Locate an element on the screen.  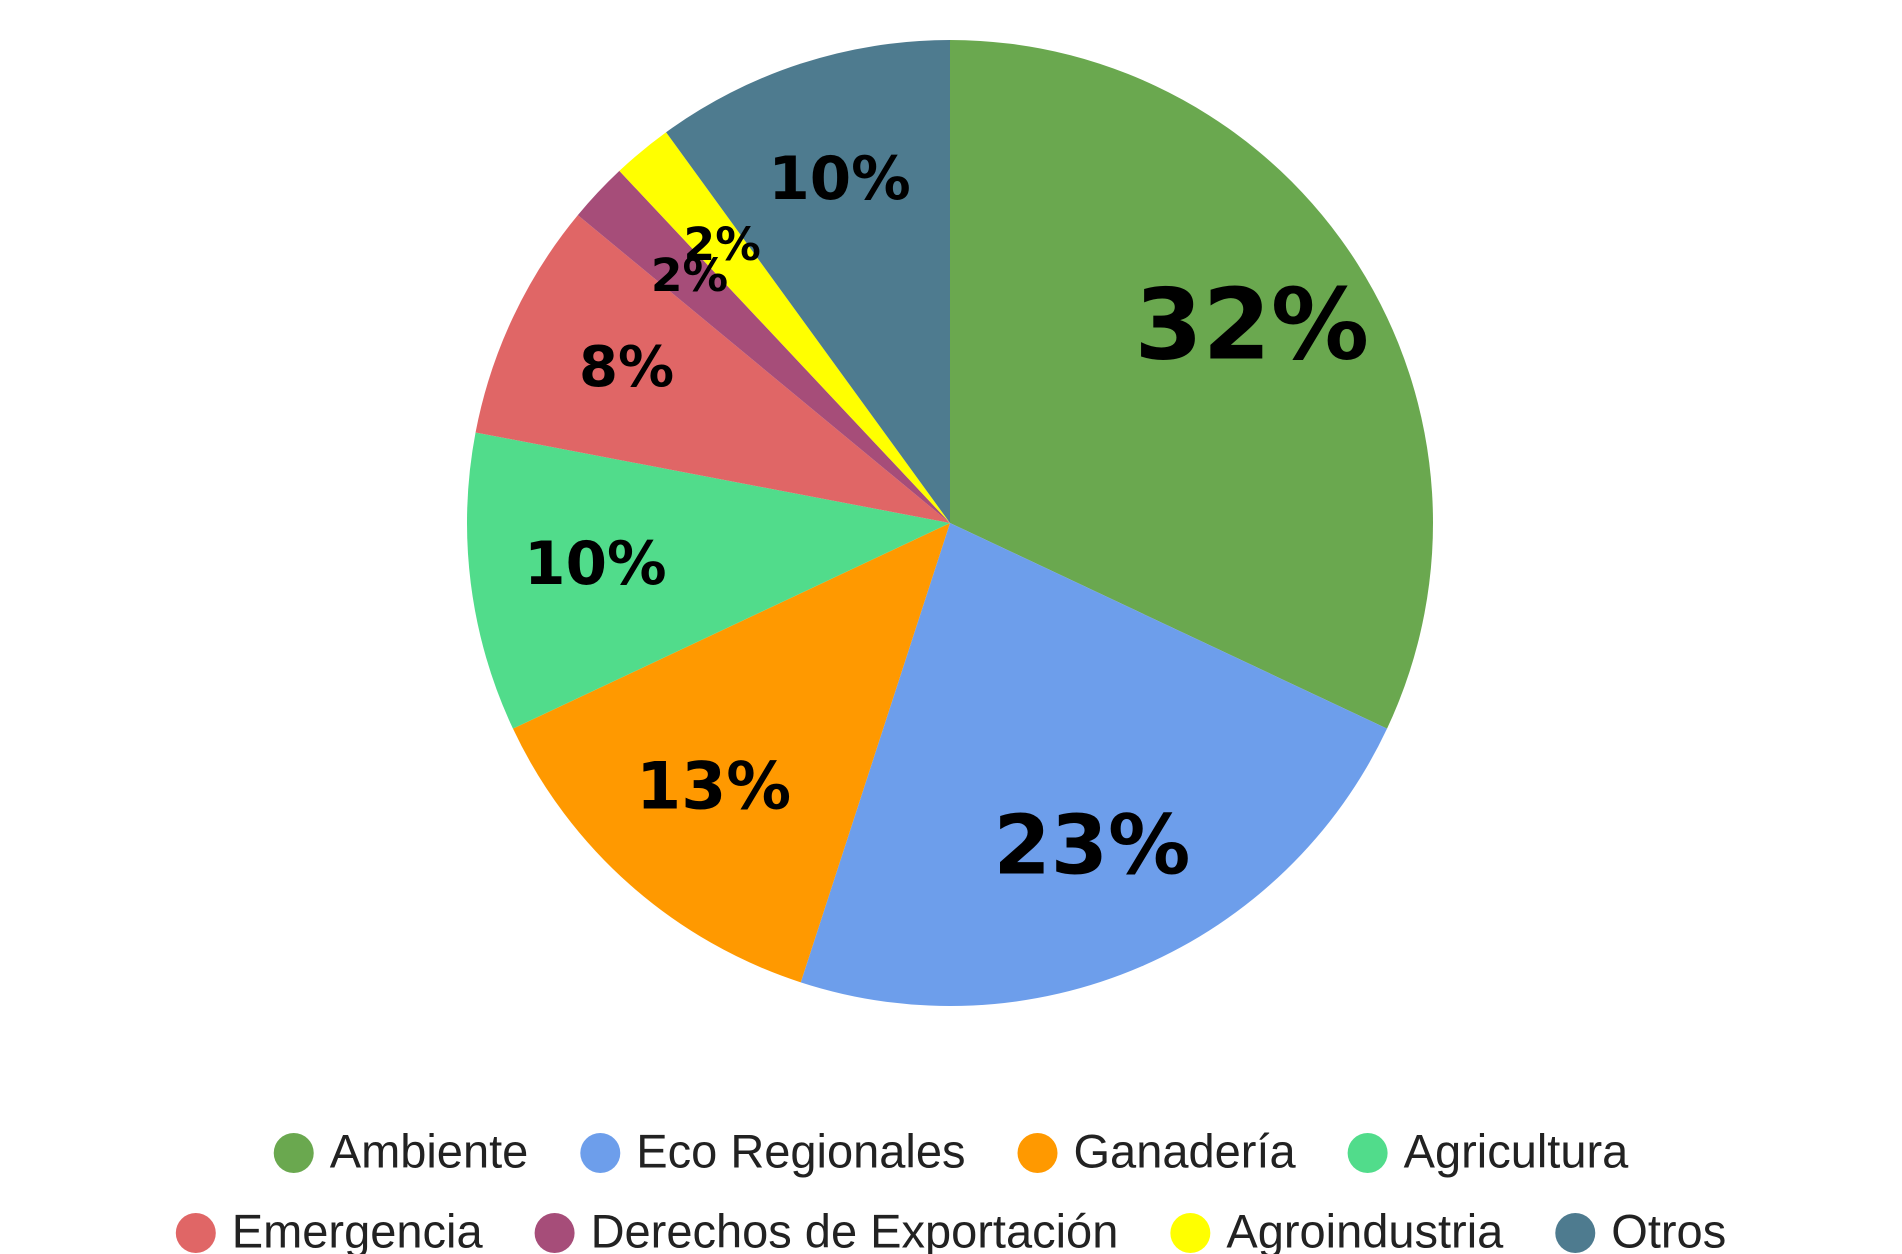
legend-label: Agricultura is located at coordinates (1517, 1150).